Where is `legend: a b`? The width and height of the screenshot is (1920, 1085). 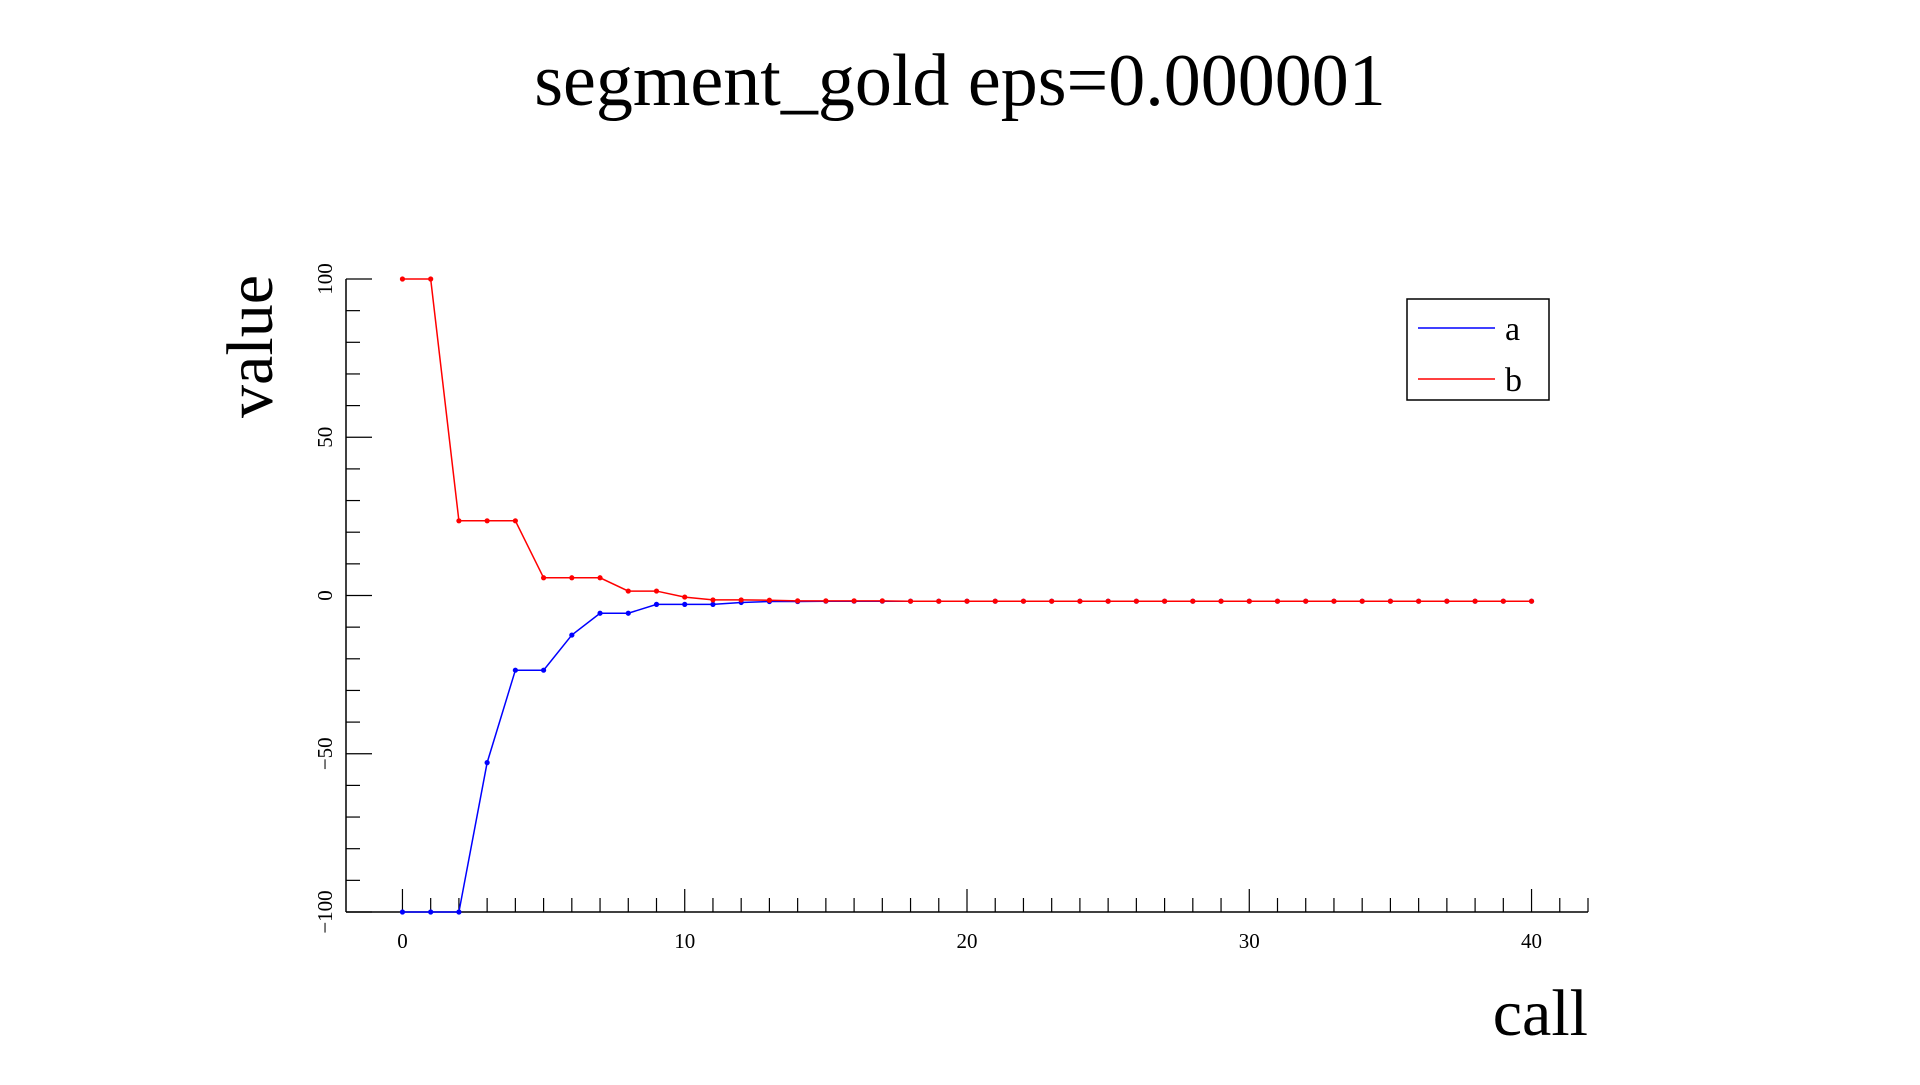
legend: a b is located at coordinates (1478, 349).